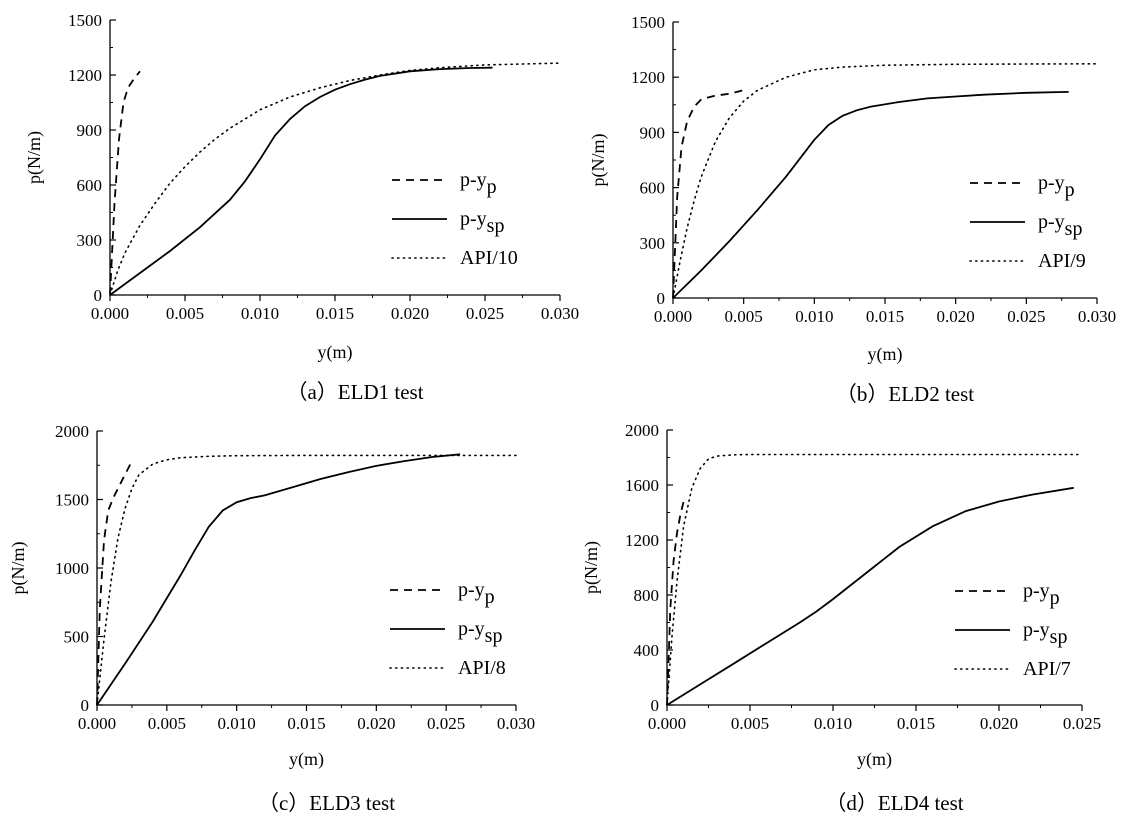 The height and width of the screenshot is (822, 1125). What do you see at coordinates (642, 485) in the screenshot?
I see `y-tick-label: 1600` at bounding box center [642, 485].